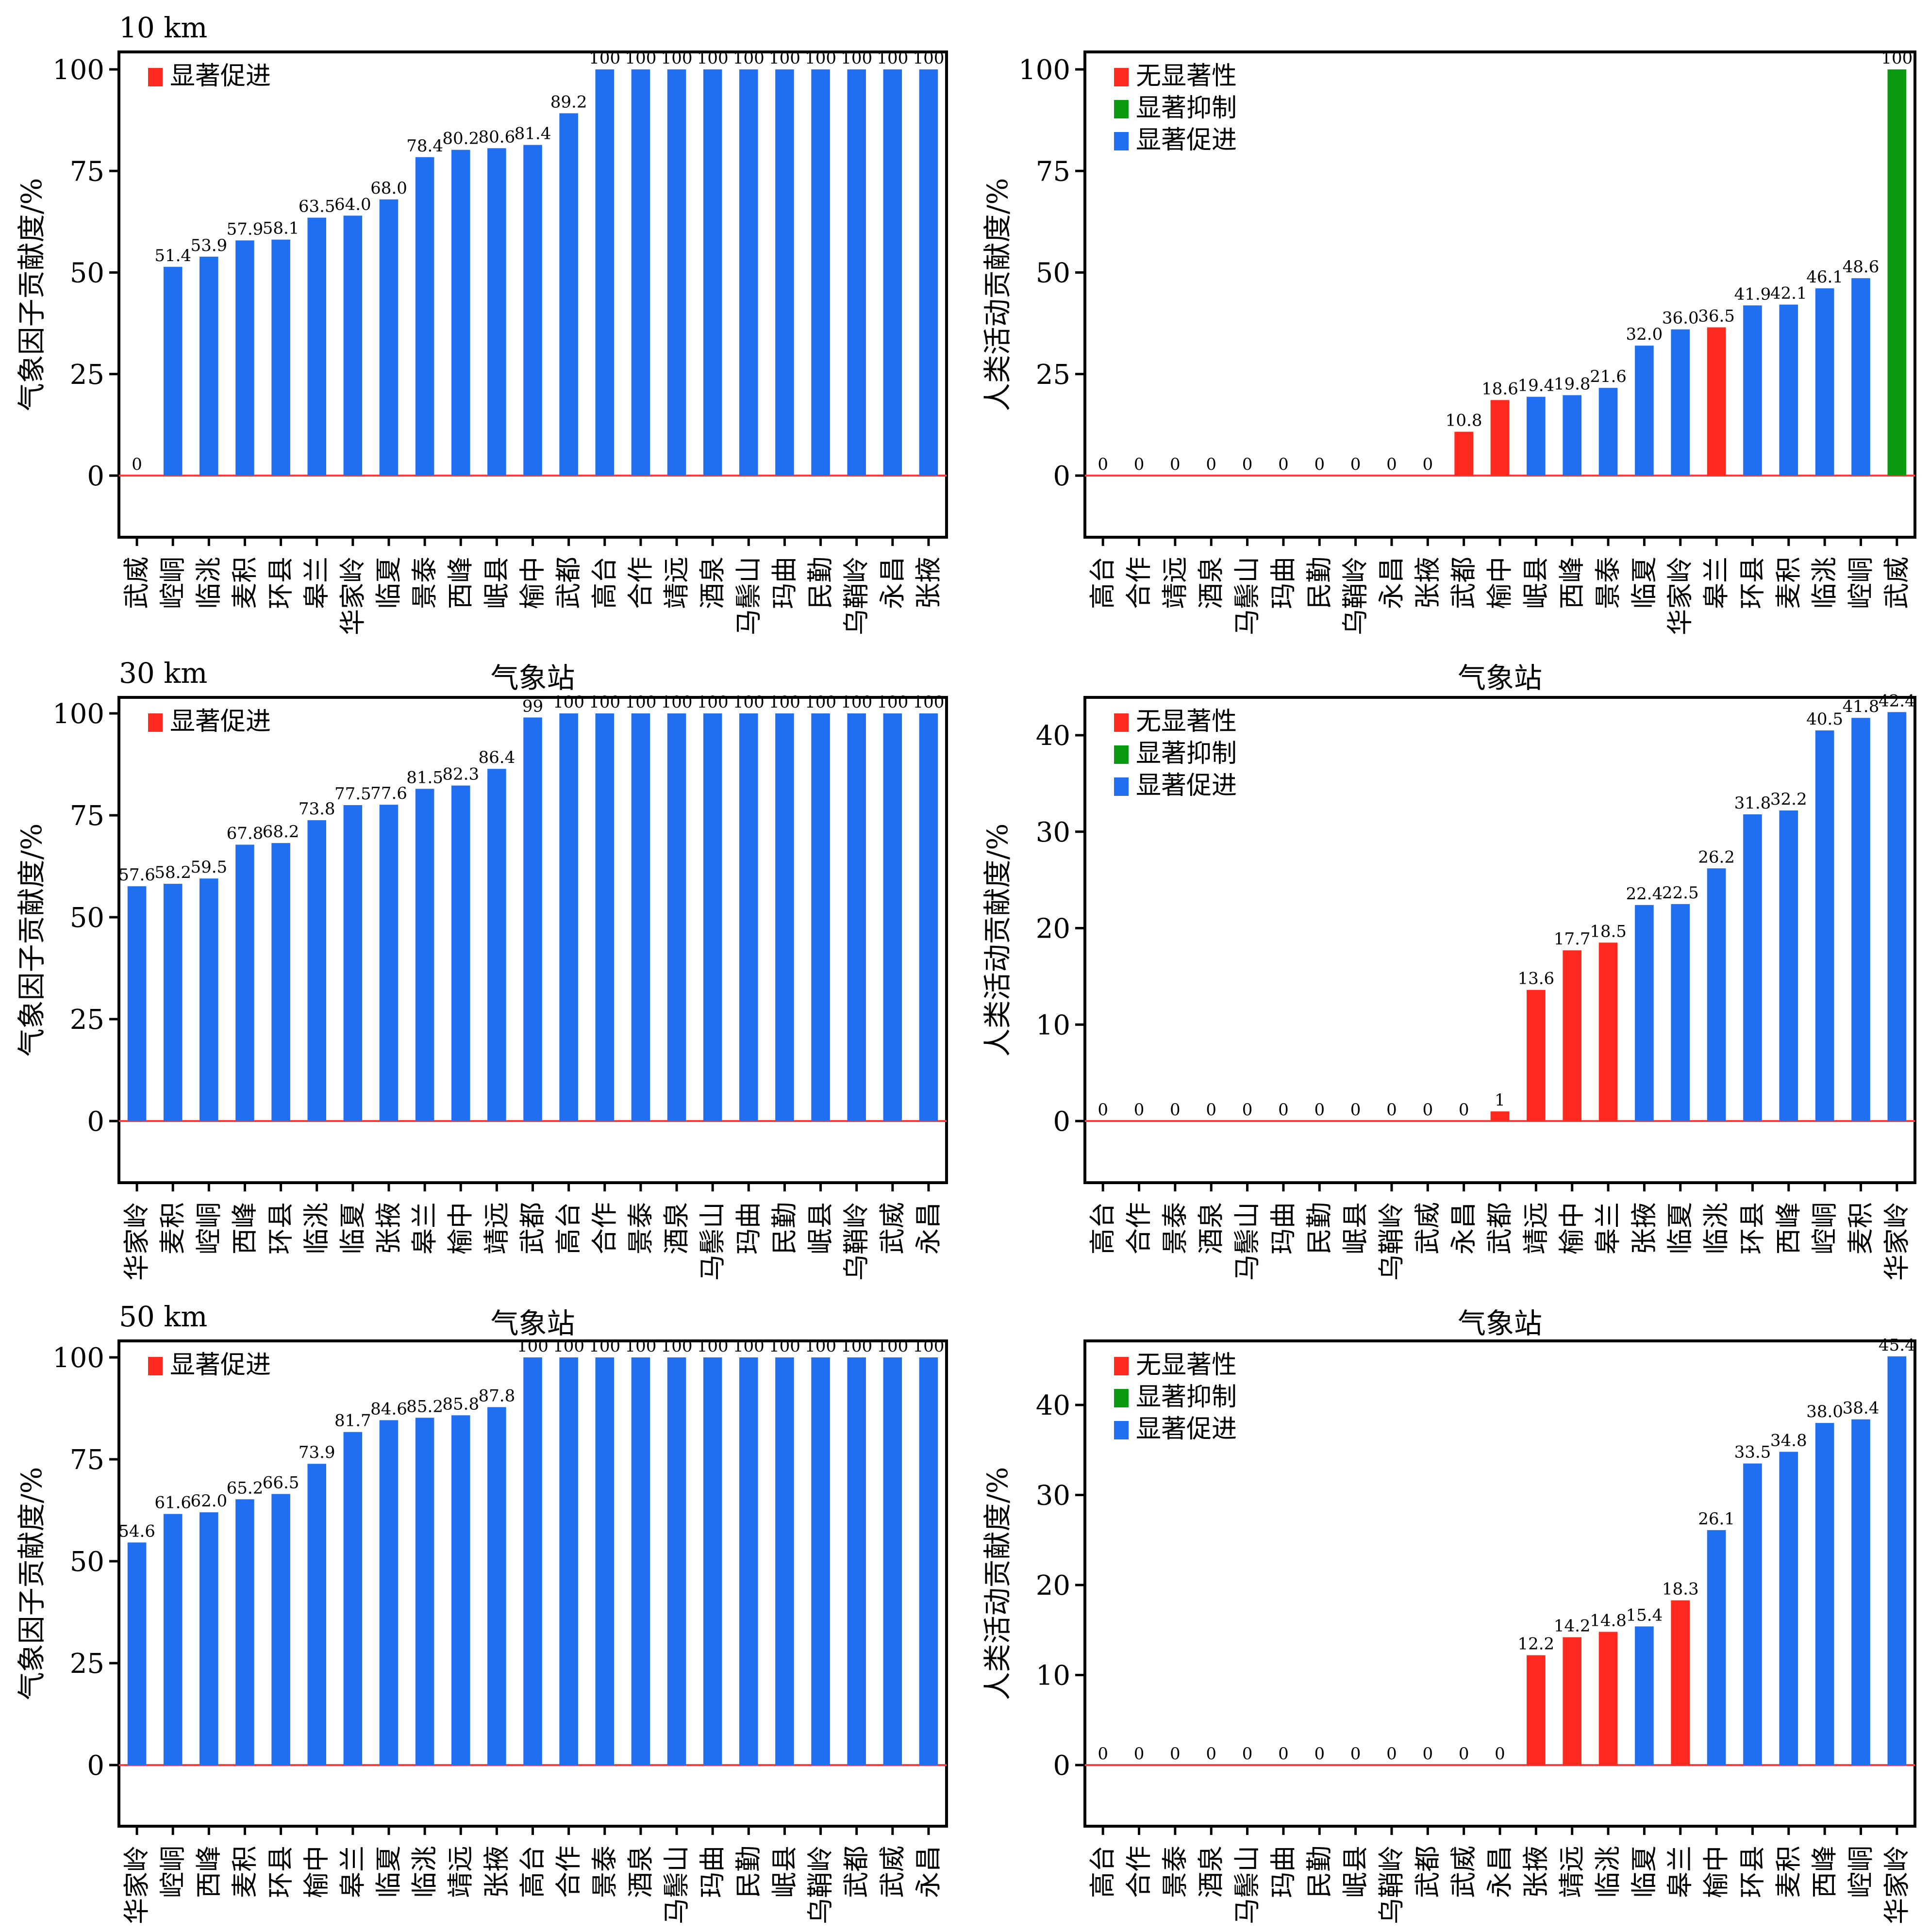  I want to click on y-axis-label: 气象因子贡献度/%, so click(31, 1584).